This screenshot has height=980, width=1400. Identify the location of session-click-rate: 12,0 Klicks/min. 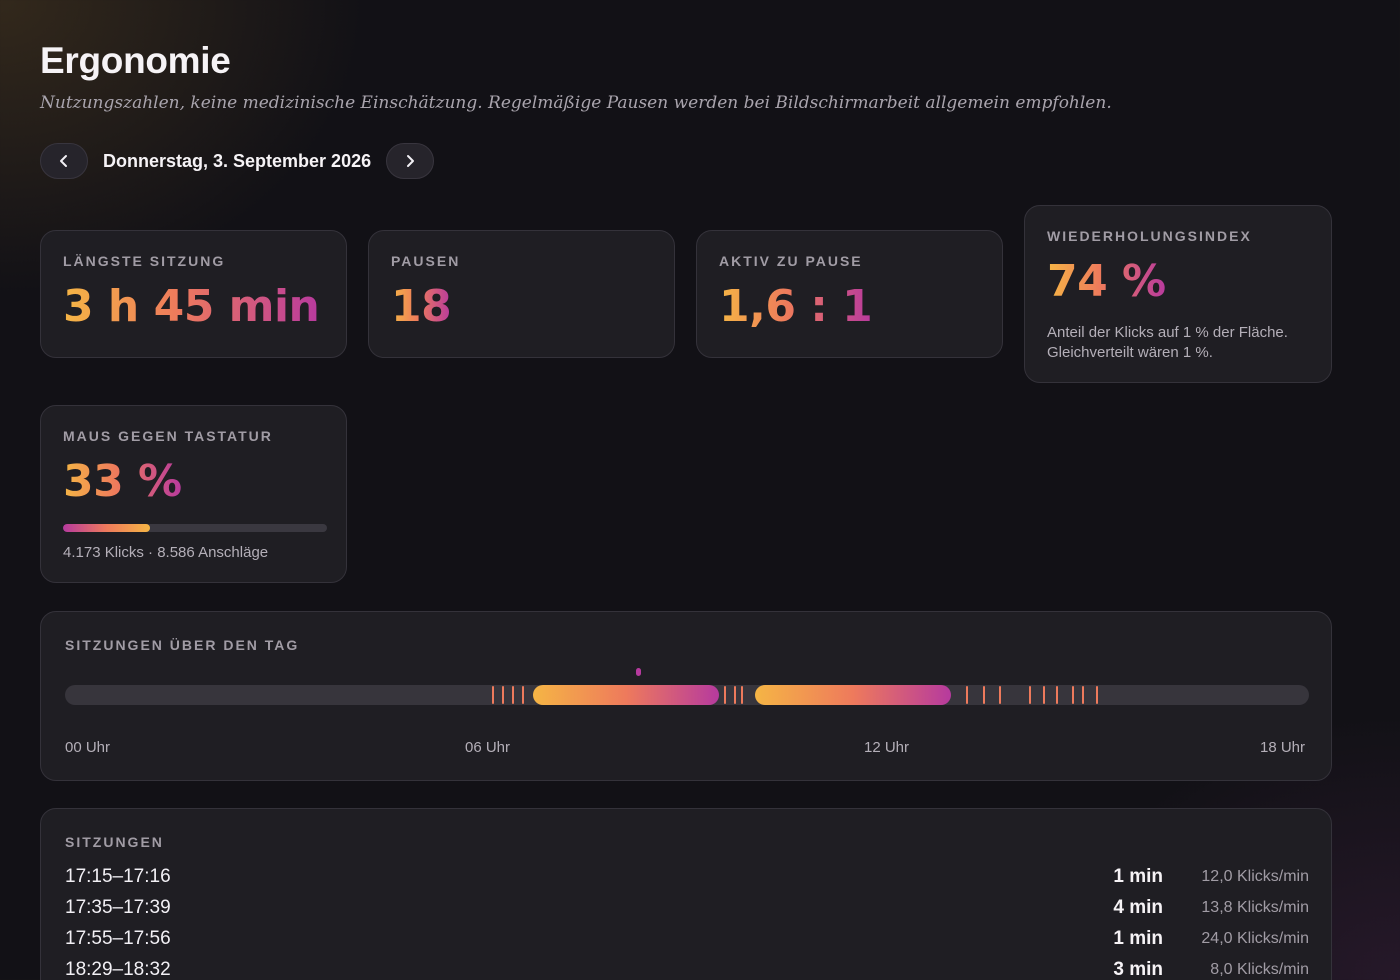
(1255, 876).